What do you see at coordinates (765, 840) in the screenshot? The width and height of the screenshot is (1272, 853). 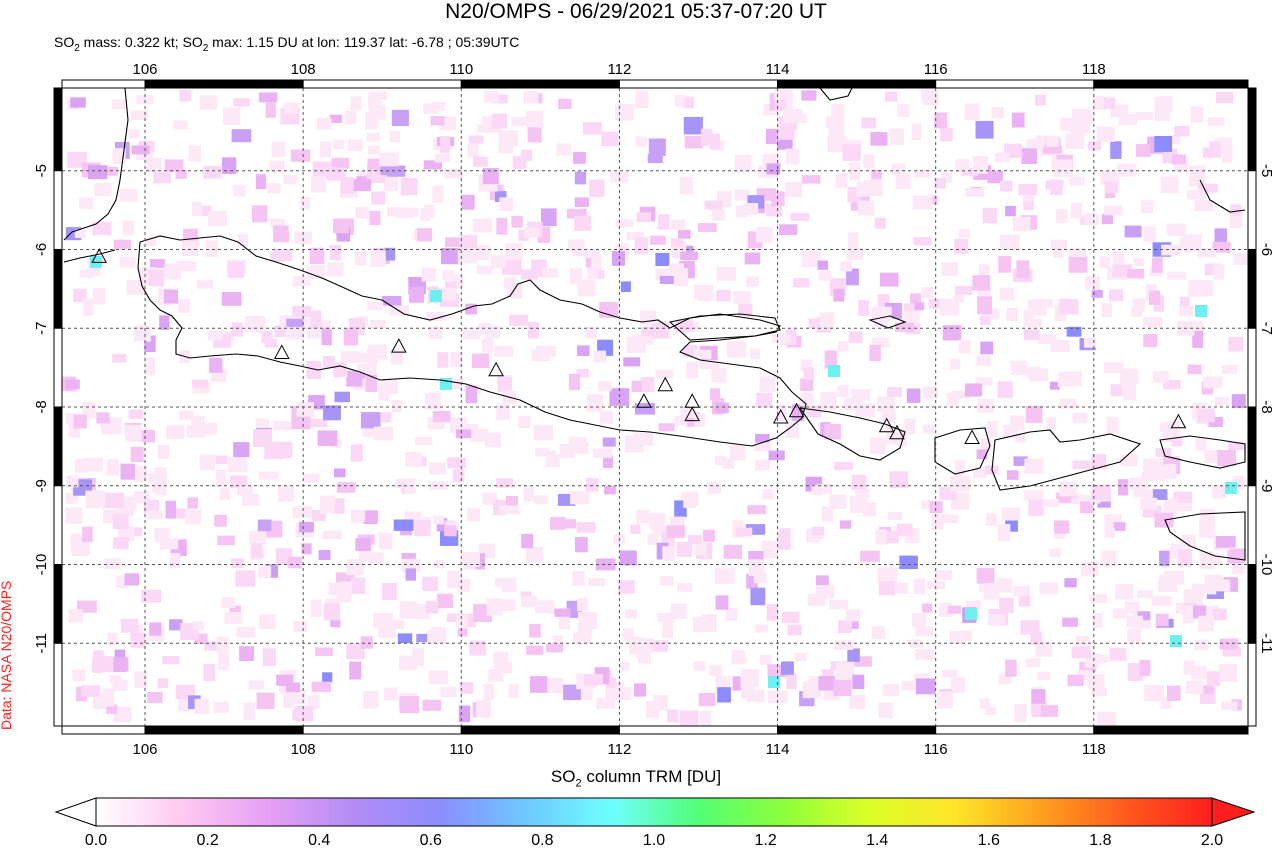 I see `colorbar-tick-label: 1.2` at bounding box center [765, 840].